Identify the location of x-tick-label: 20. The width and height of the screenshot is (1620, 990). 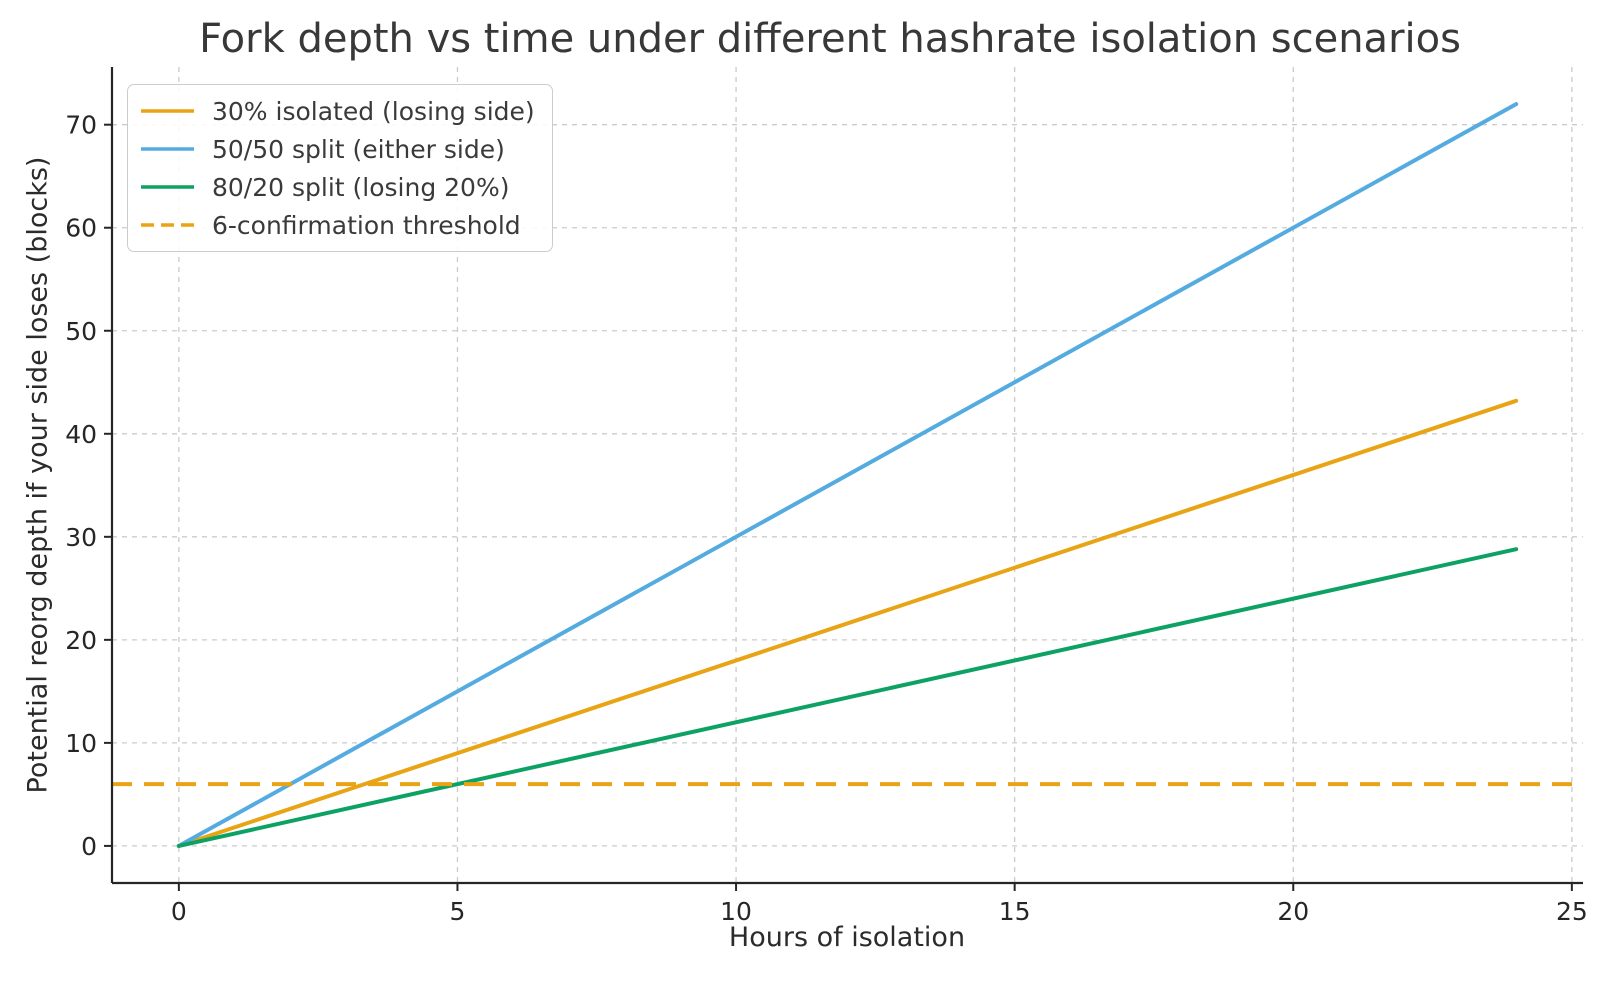
(1293, 911).